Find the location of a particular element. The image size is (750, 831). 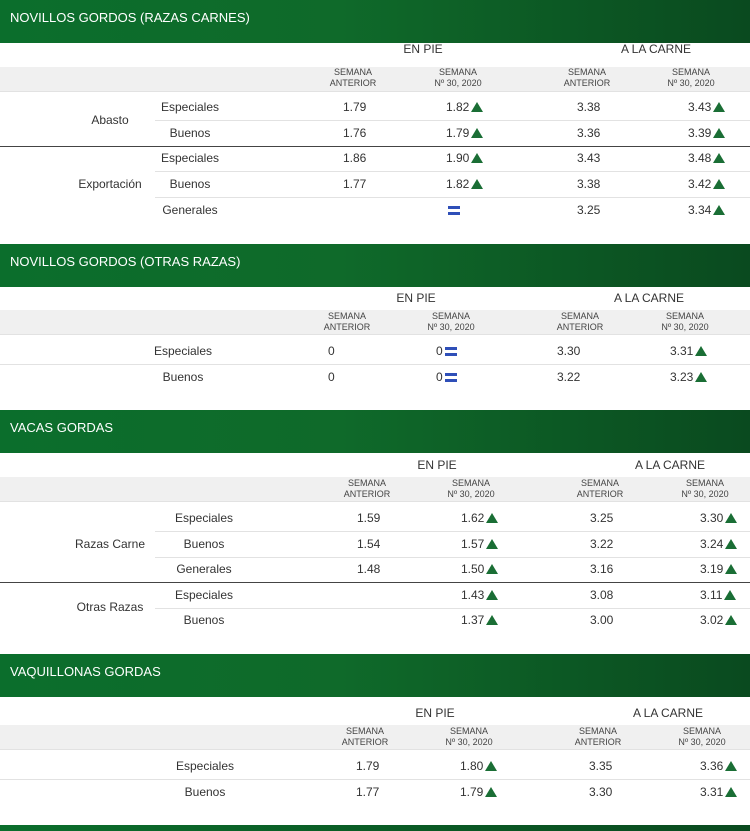

carne-actual-value: 3.31 is located at coordinates (689, 351).